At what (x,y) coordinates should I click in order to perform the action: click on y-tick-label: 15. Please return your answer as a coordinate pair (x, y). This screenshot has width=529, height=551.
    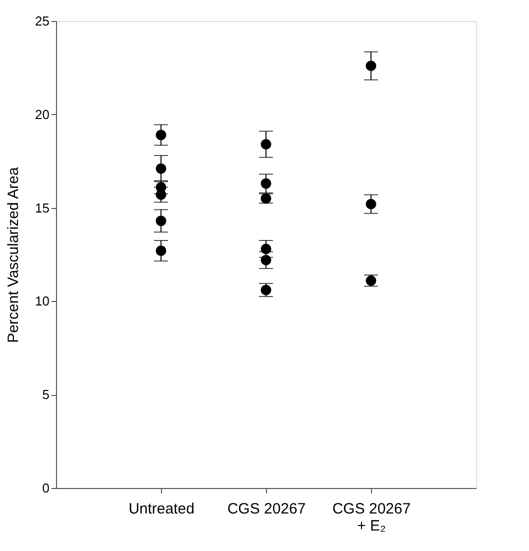
    Looking at the image, I should click on (42, 208).